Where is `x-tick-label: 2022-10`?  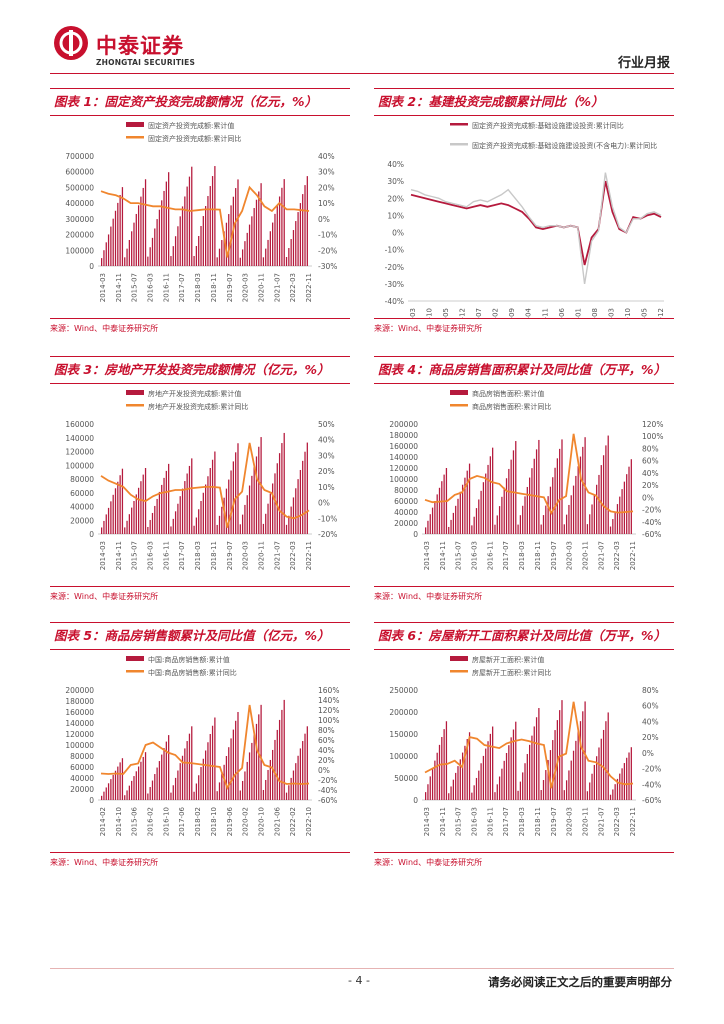
x-tick-label: 2022-10 is located at coordinates (309, 821).